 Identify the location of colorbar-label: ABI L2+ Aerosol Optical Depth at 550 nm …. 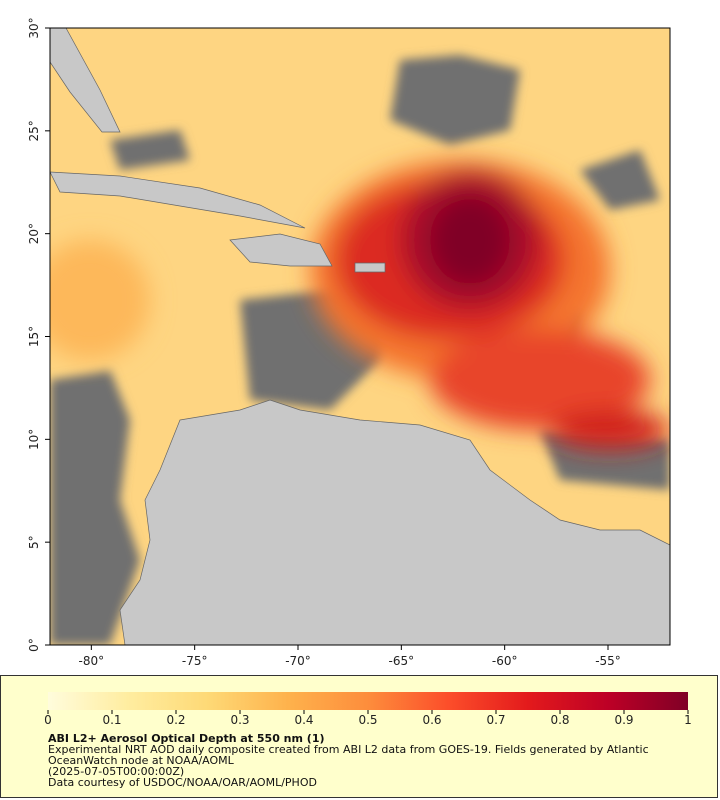
(186, 738).